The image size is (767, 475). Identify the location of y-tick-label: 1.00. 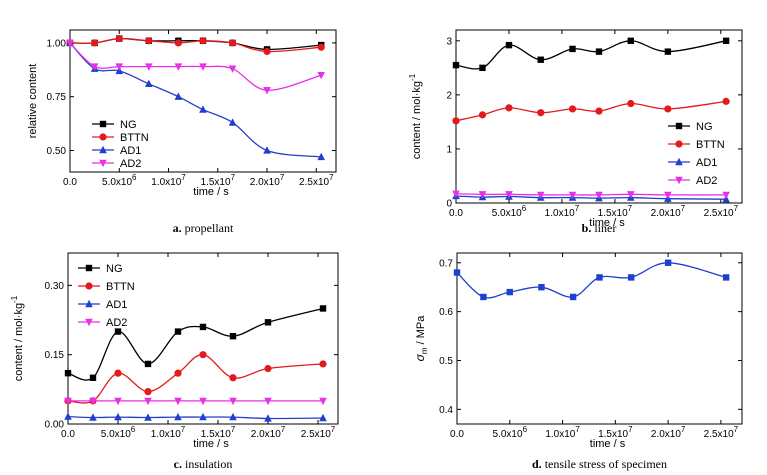
(57, 43).